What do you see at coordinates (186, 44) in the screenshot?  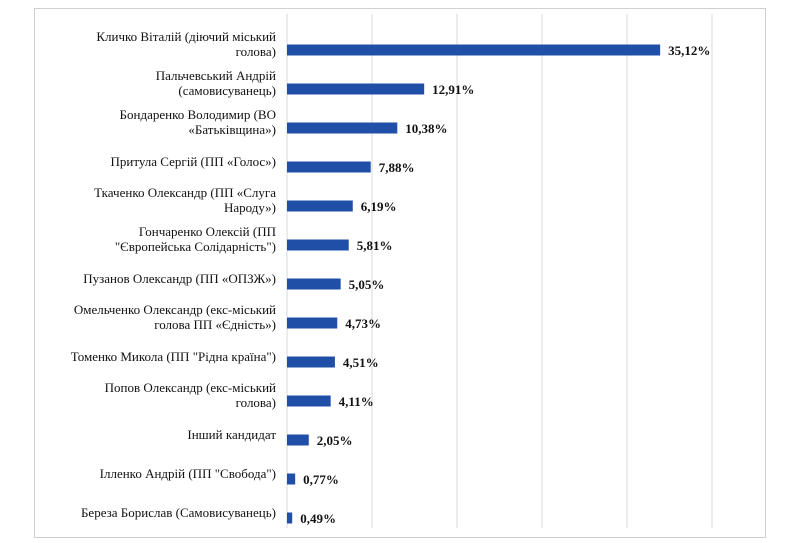 I see `category-label: Кличко Віталій (діючий міський голова)` at bounding box center [186, 44].